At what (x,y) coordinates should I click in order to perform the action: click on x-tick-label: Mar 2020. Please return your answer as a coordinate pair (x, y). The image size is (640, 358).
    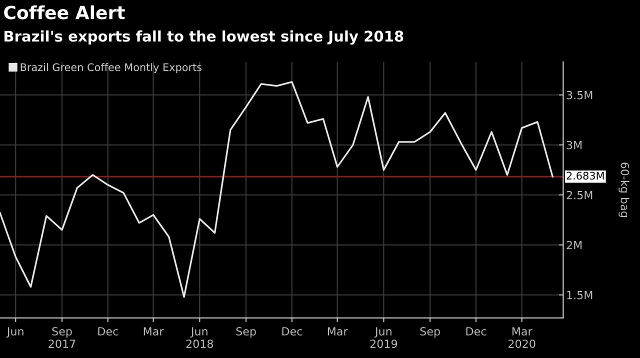
    Looking at the image, I should click on (522, 337).